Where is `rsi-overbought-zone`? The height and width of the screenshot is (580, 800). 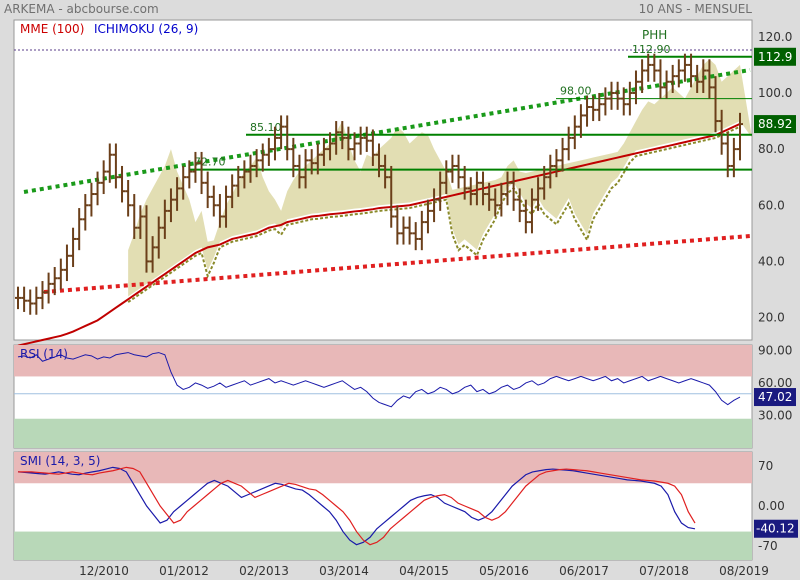 rsi-overbought-zone is located at coordinates (383, 361).